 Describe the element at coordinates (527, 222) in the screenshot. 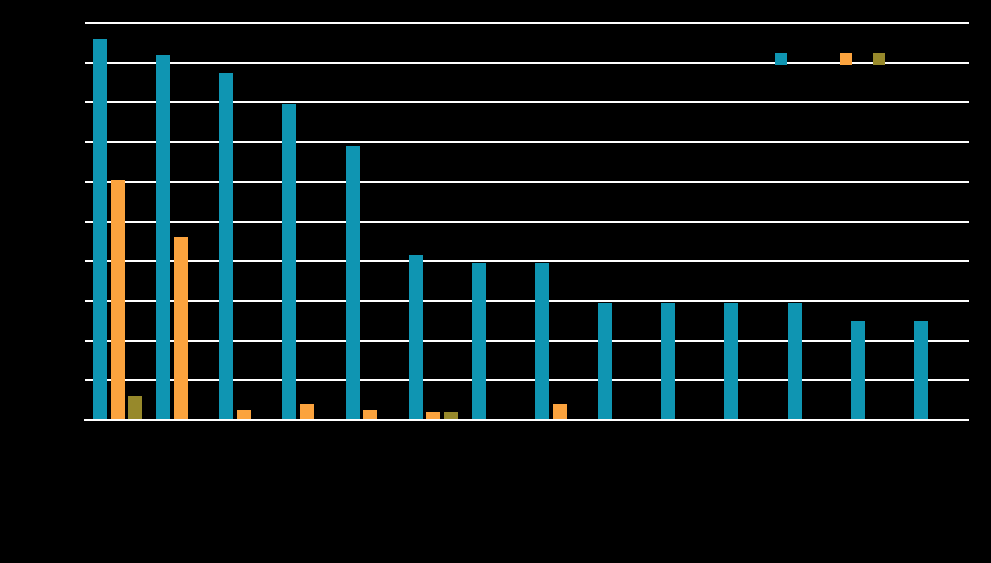

I see `gridline-y5` at that location.